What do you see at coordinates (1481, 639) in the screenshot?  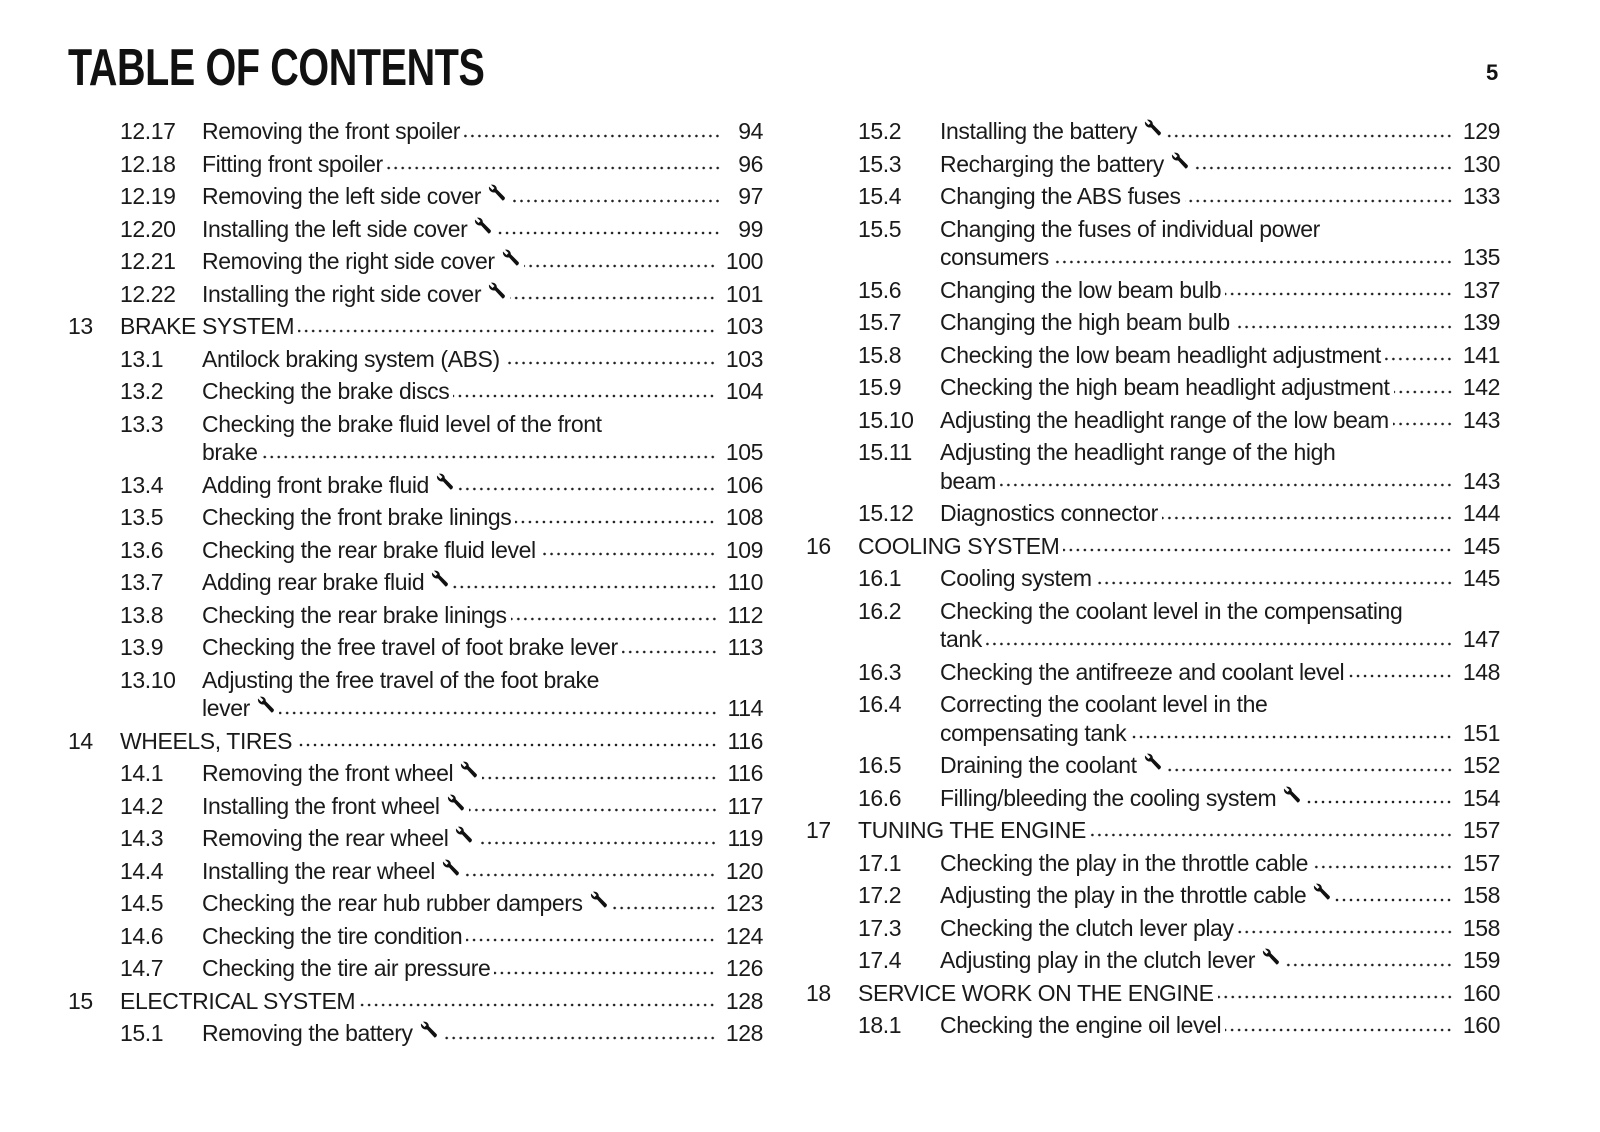 I see `entry-page: 147` at bounding box center [1481, 639].